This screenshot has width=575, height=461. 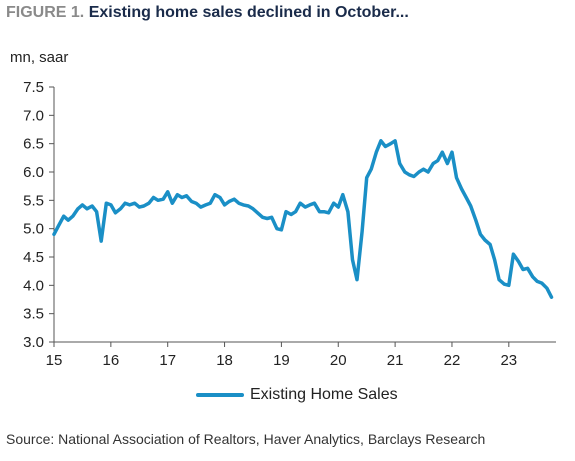 What do you see at coordinates (338, 360) in the screenshot?
I see `x-tick-label: 20` at bounding box center [338, 360].